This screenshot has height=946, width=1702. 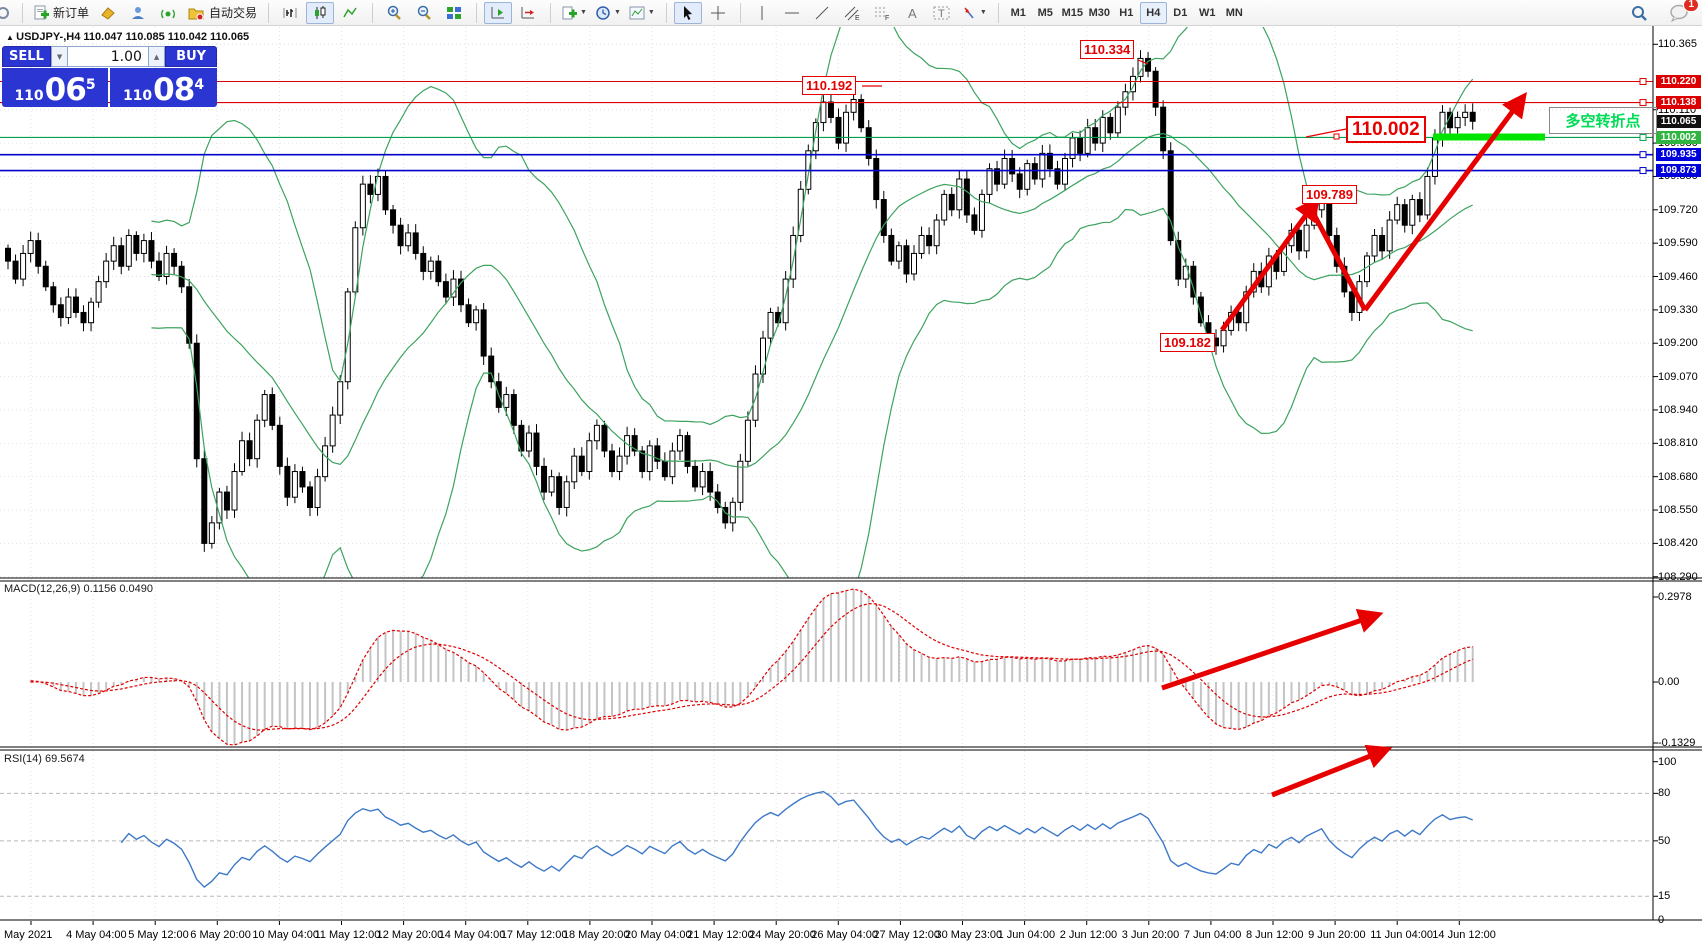 What do you see at coordinates (199, 85) in the screenshot?
I see `buy-price-sup: 4` at bounding box center [199, 85].